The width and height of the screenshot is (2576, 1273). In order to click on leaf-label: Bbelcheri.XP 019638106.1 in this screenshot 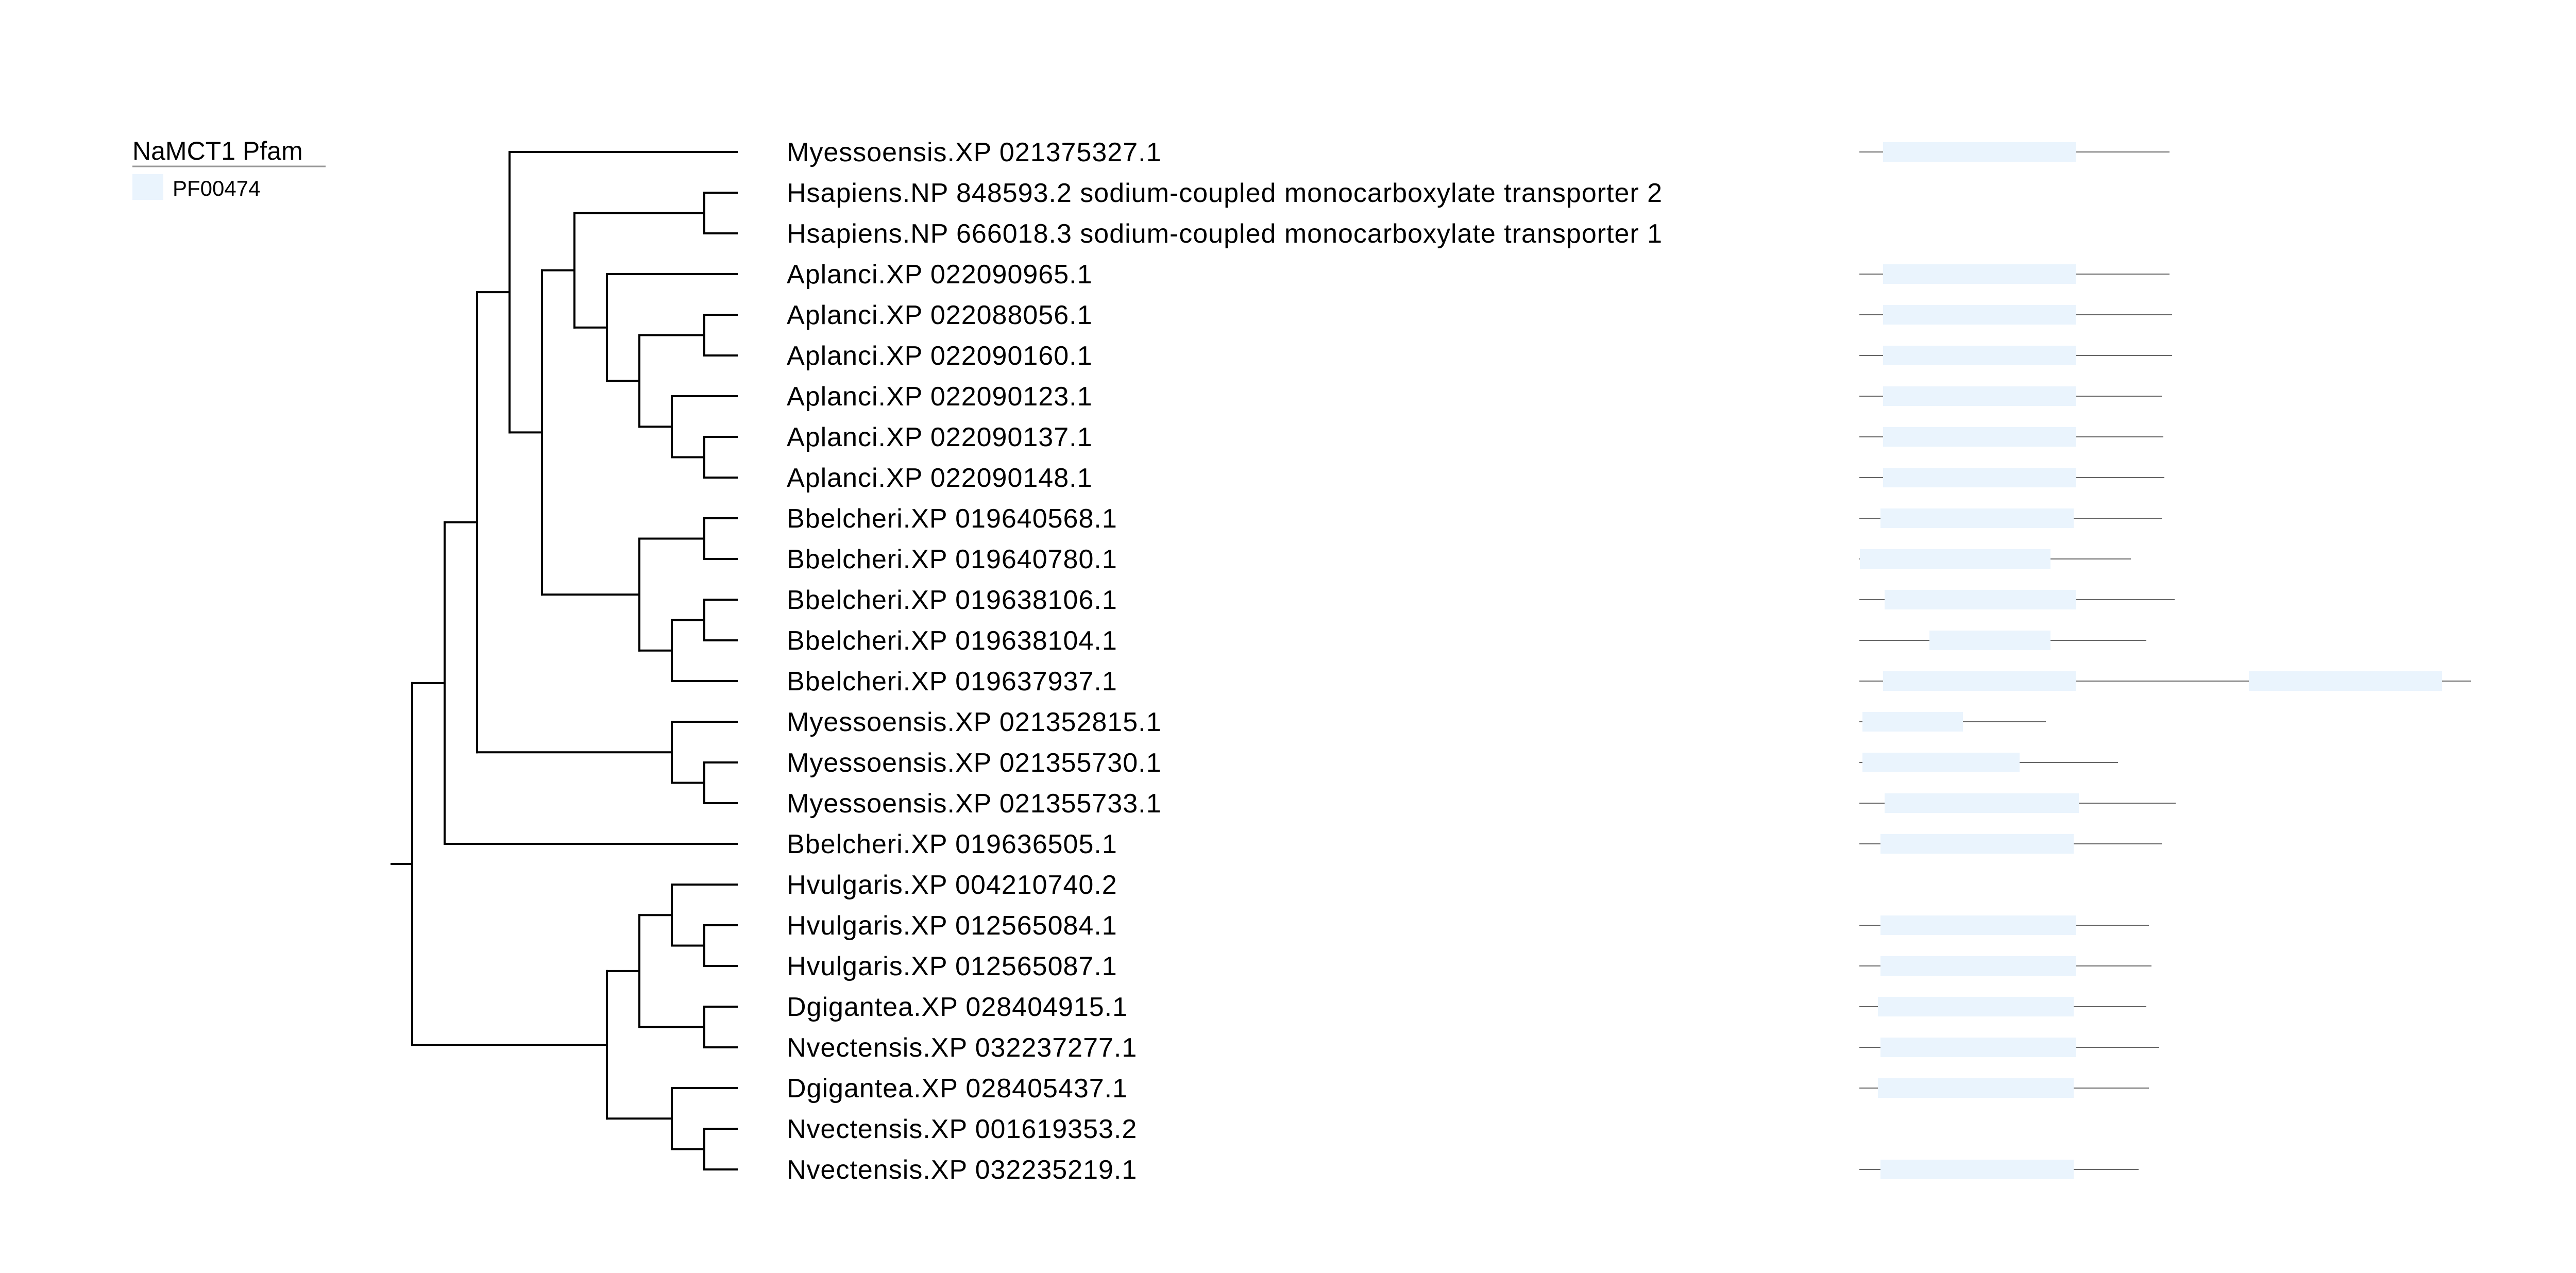, I will do `click(952, 600)`.